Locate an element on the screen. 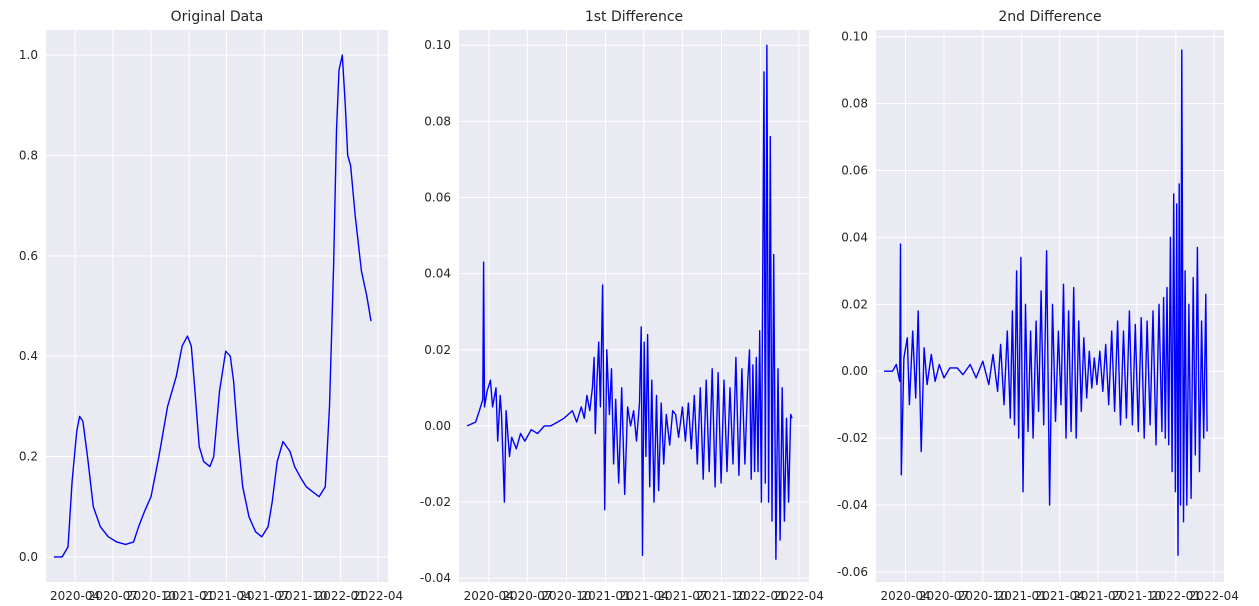 This screenshot has height=606, width=1259. y-tick-label: 0.2 is located at coordinates (28, 457).